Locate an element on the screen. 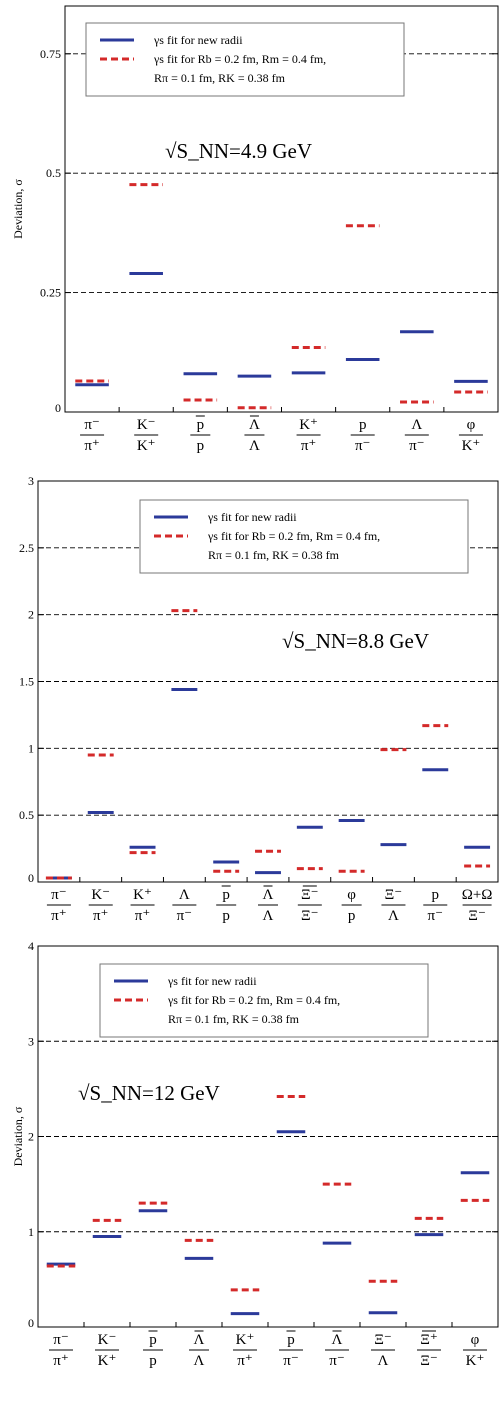 The height and width of the screenshot is (1407, 503). x-category-label: φp is located at coordinates (351, 905).